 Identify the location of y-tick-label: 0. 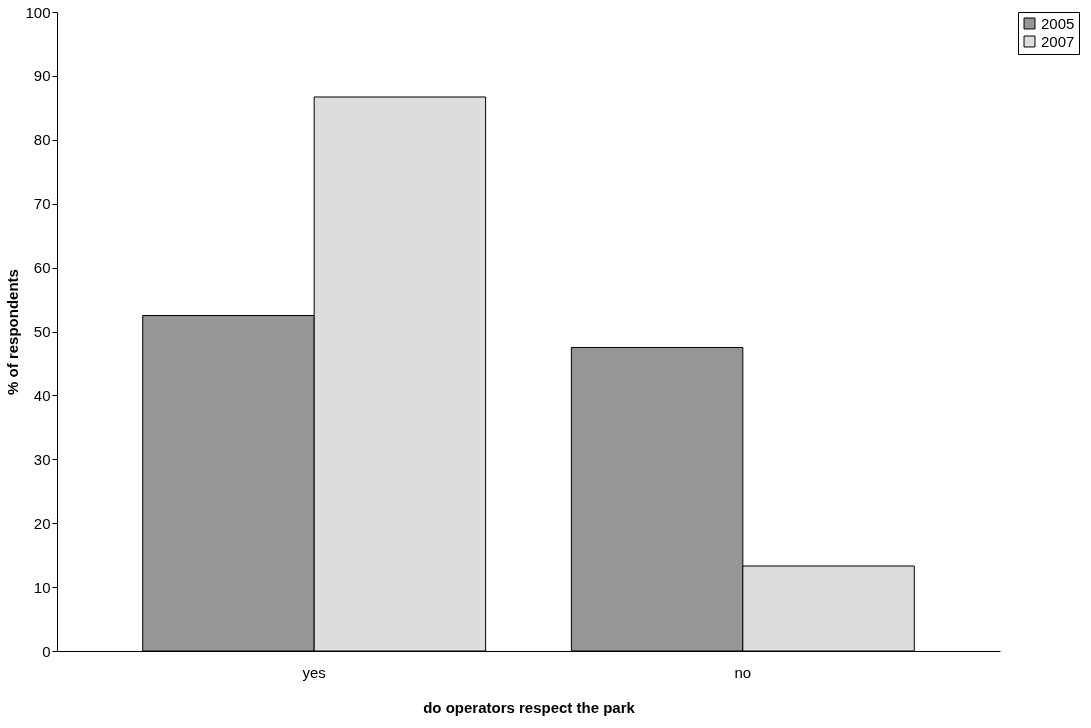
(46, 651).